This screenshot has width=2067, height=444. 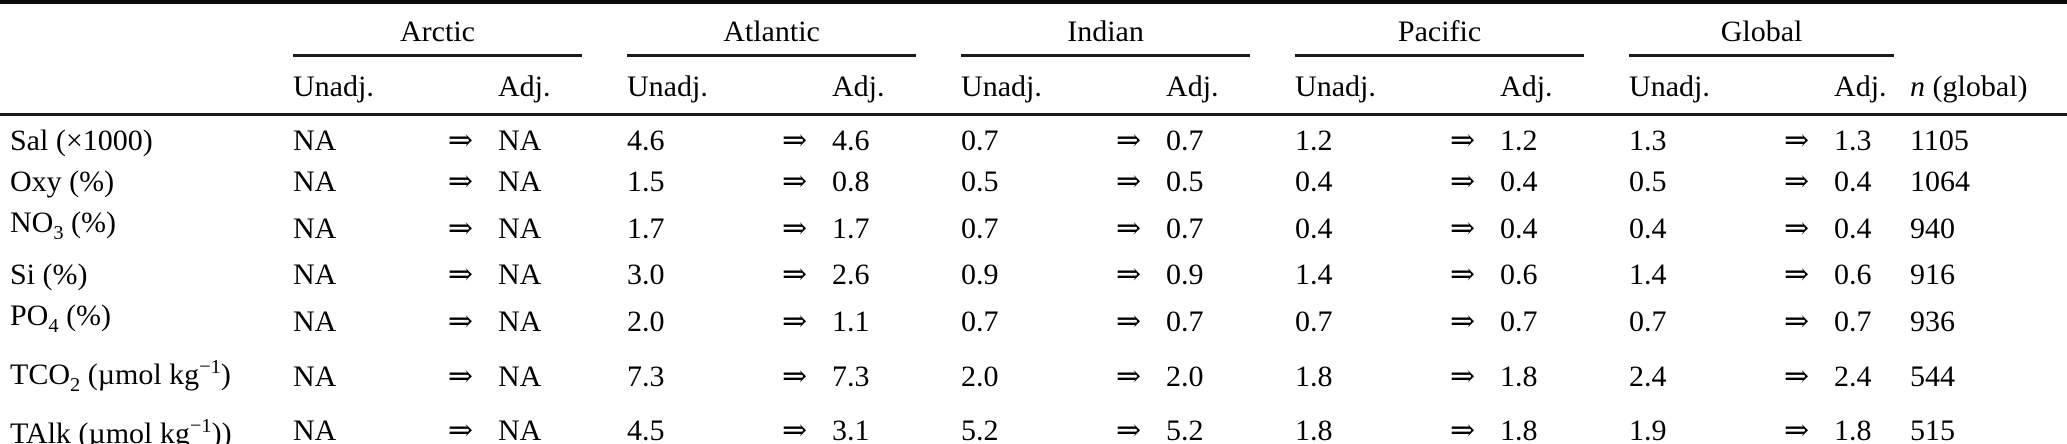 What do you see at coordinates (1853, 376) in the screenshot?
I see `adj-value: 2.4` at bounding box center [1853, 376].